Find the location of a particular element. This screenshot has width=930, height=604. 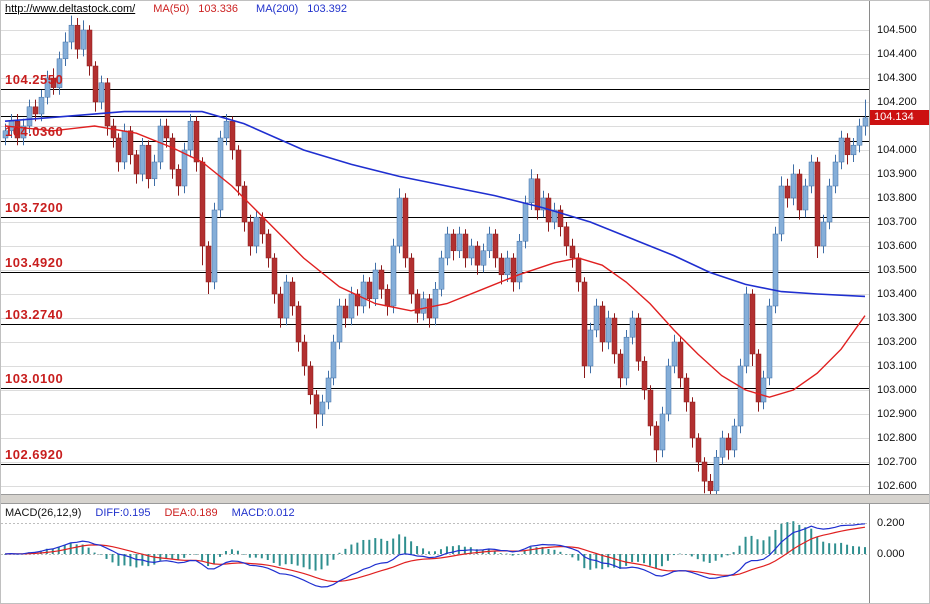

price-tick-label: 103.000 is located at coordinates (897, 390).